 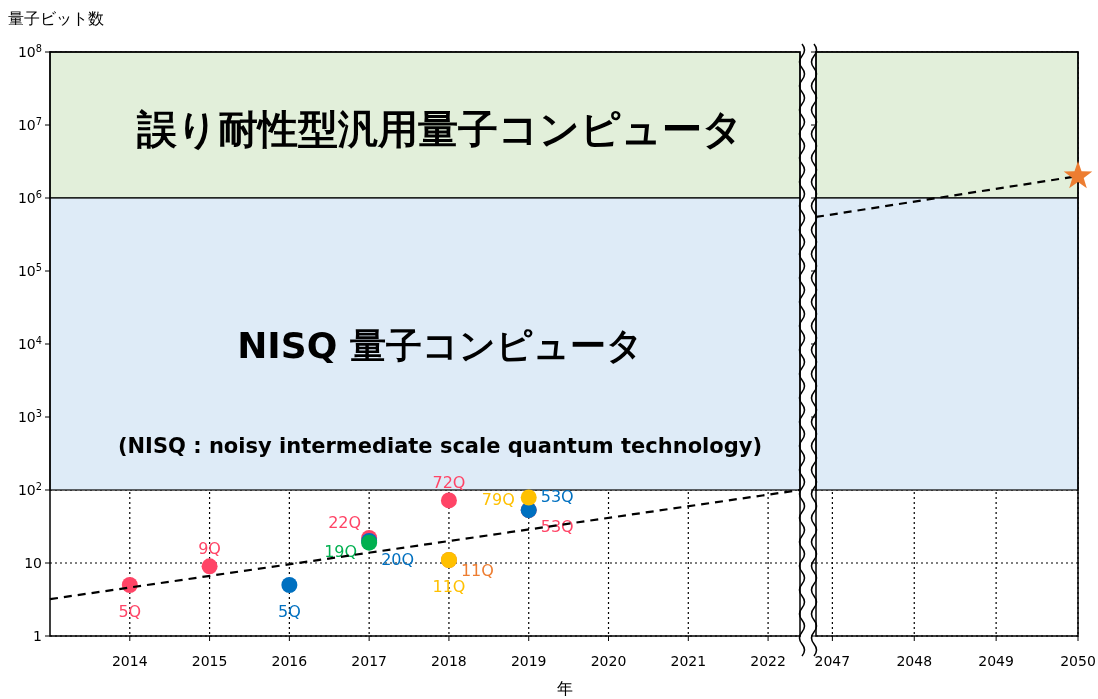 What do you see at coordinates (608, 661) in the screenshot?
I see `x-tick-label: 2020` at bounding box center [608, 661].